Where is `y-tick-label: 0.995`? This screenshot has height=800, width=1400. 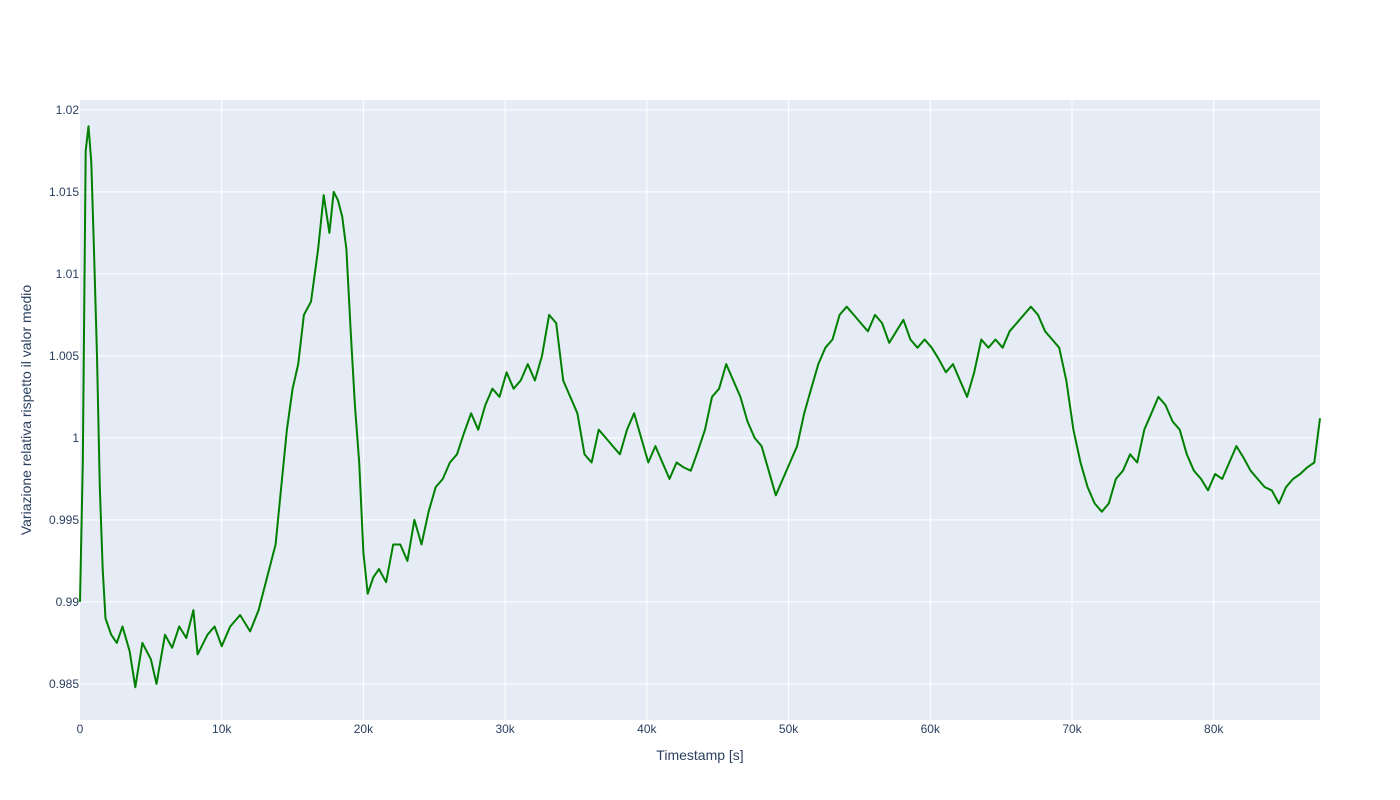
y-tick-label: 0.995 is located at coordinates (64, 520).